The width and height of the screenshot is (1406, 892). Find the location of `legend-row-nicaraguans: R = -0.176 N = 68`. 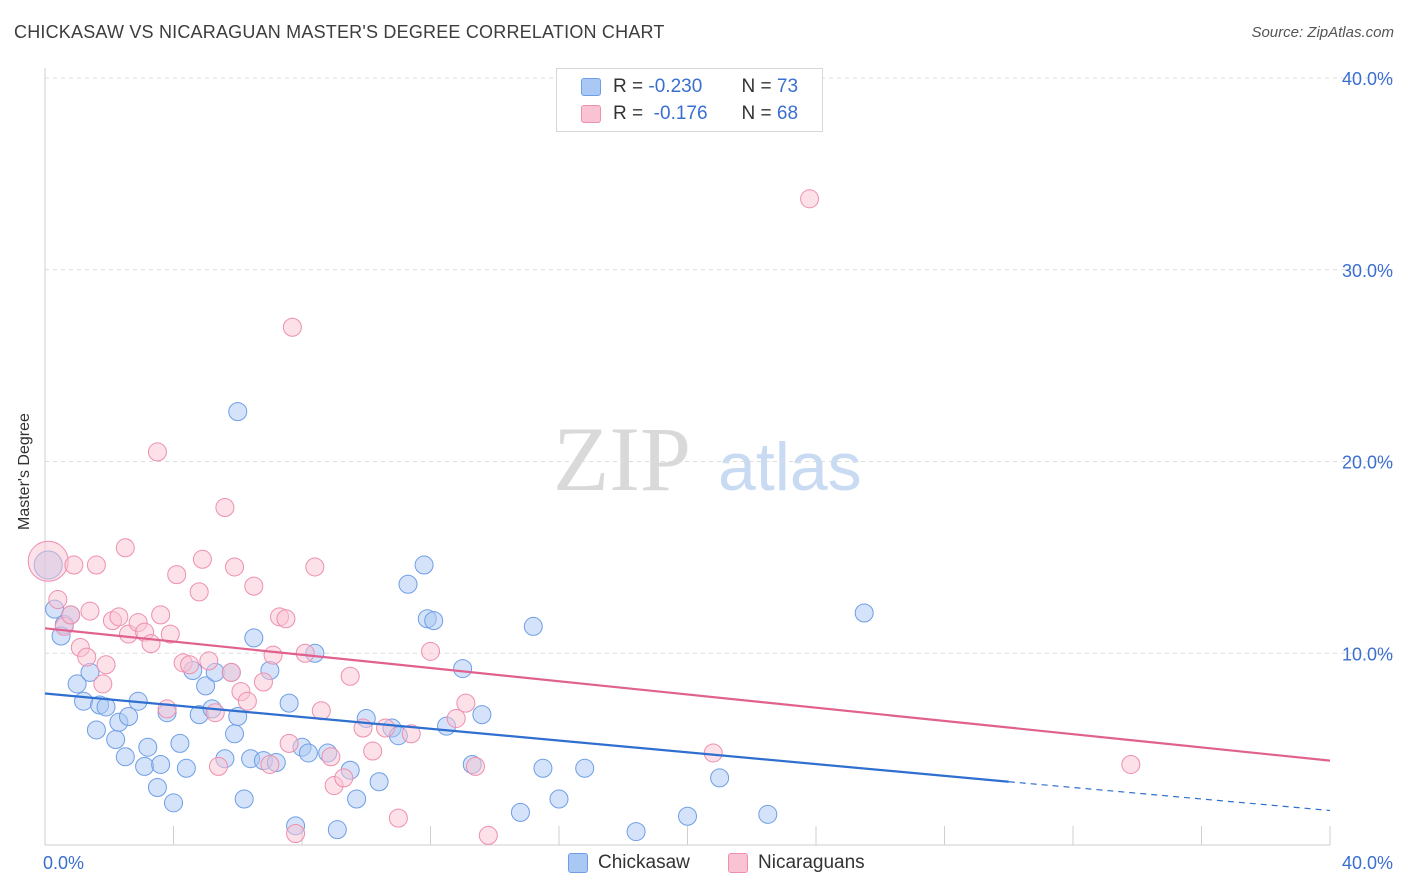

legend-row-nicaraguans: R = -0.176 N = 68 is located at coordinates (689, 114).